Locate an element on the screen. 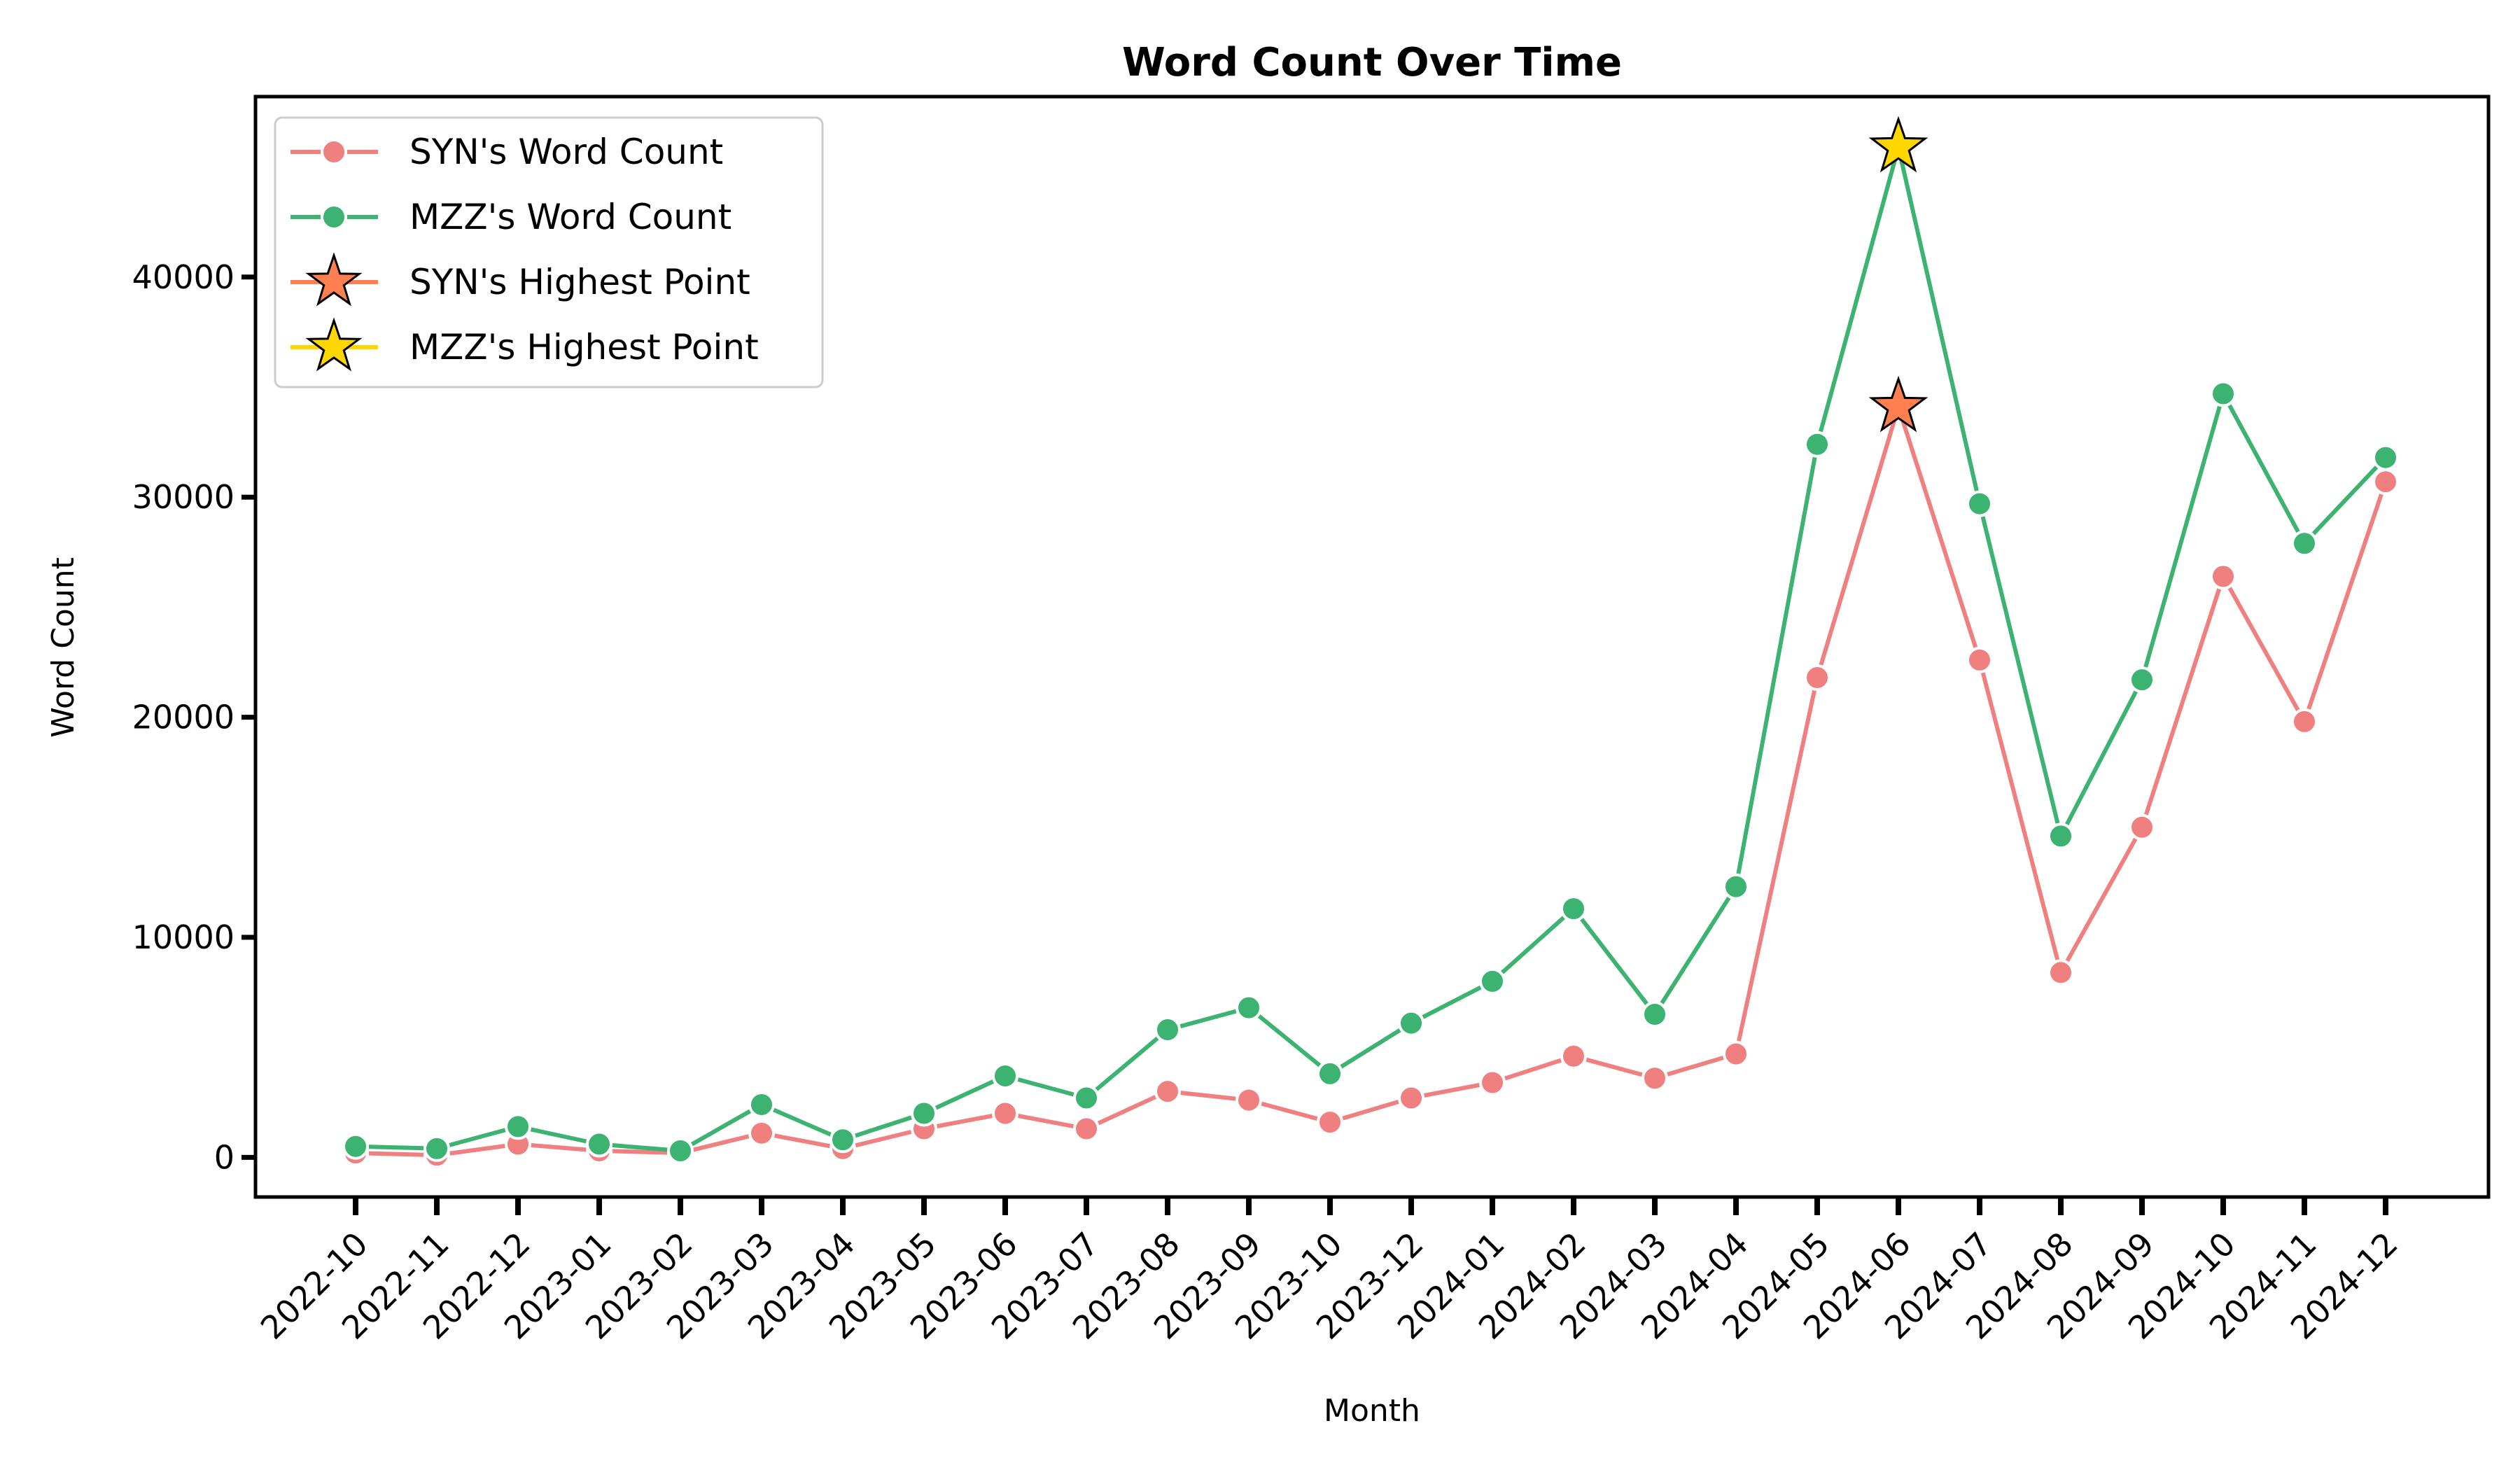 This screenshot has width=2520, height=1470. legend-label: MZZ's Word Count is located at coordinates (571, 217).